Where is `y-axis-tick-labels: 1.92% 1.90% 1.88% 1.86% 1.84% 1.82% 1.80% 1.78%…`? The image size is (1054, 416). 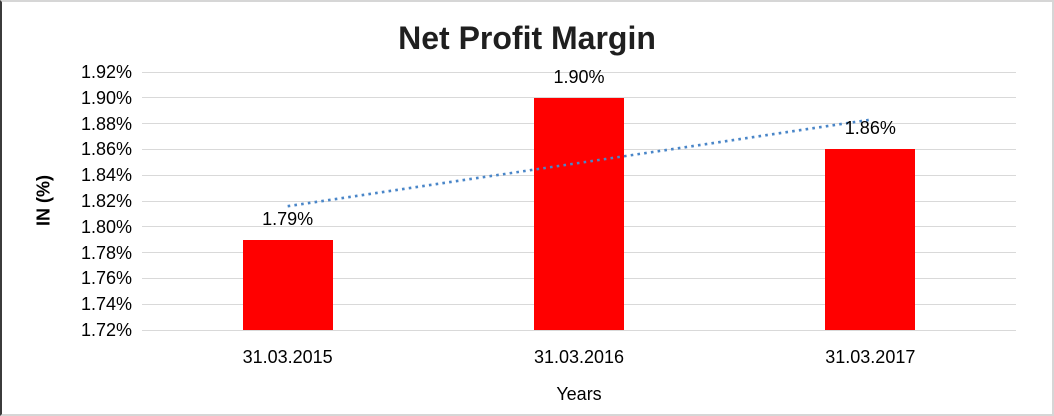
y-axis-tick-labels: 1.92% 1.90% 1.88% 1.86% 1.84% 1.82% 1.80% 1.78%… is located at coordinates (67, 201).